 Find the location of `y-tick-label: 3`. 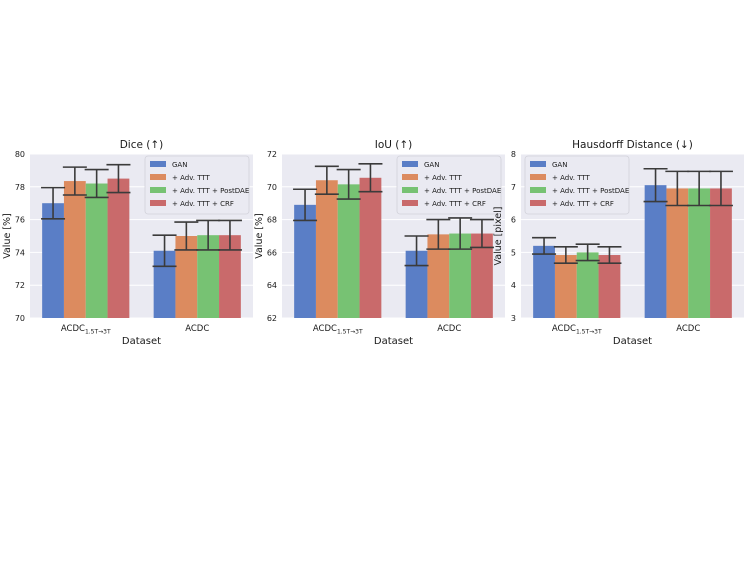

y-tick-label: 3 is located at coordinates (513, 318).